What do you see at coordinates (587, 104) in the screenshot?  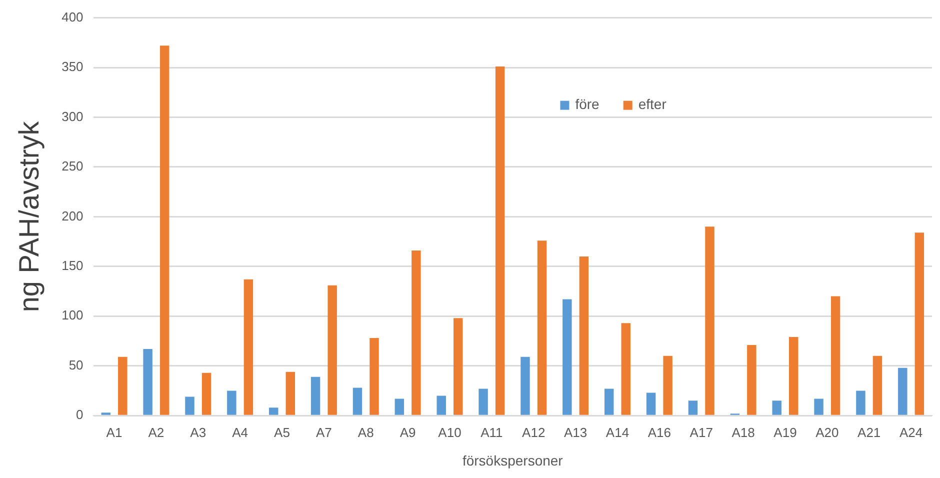 I see `legend-label: före` at bounding box center [587, 104].